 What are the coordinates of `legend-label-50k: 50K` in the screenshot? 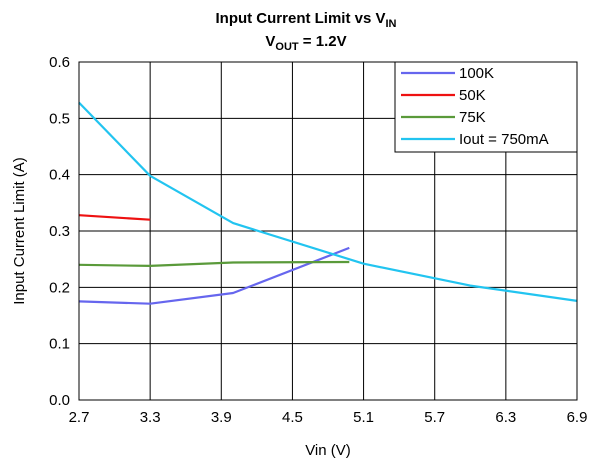 It's located at (472, 95).